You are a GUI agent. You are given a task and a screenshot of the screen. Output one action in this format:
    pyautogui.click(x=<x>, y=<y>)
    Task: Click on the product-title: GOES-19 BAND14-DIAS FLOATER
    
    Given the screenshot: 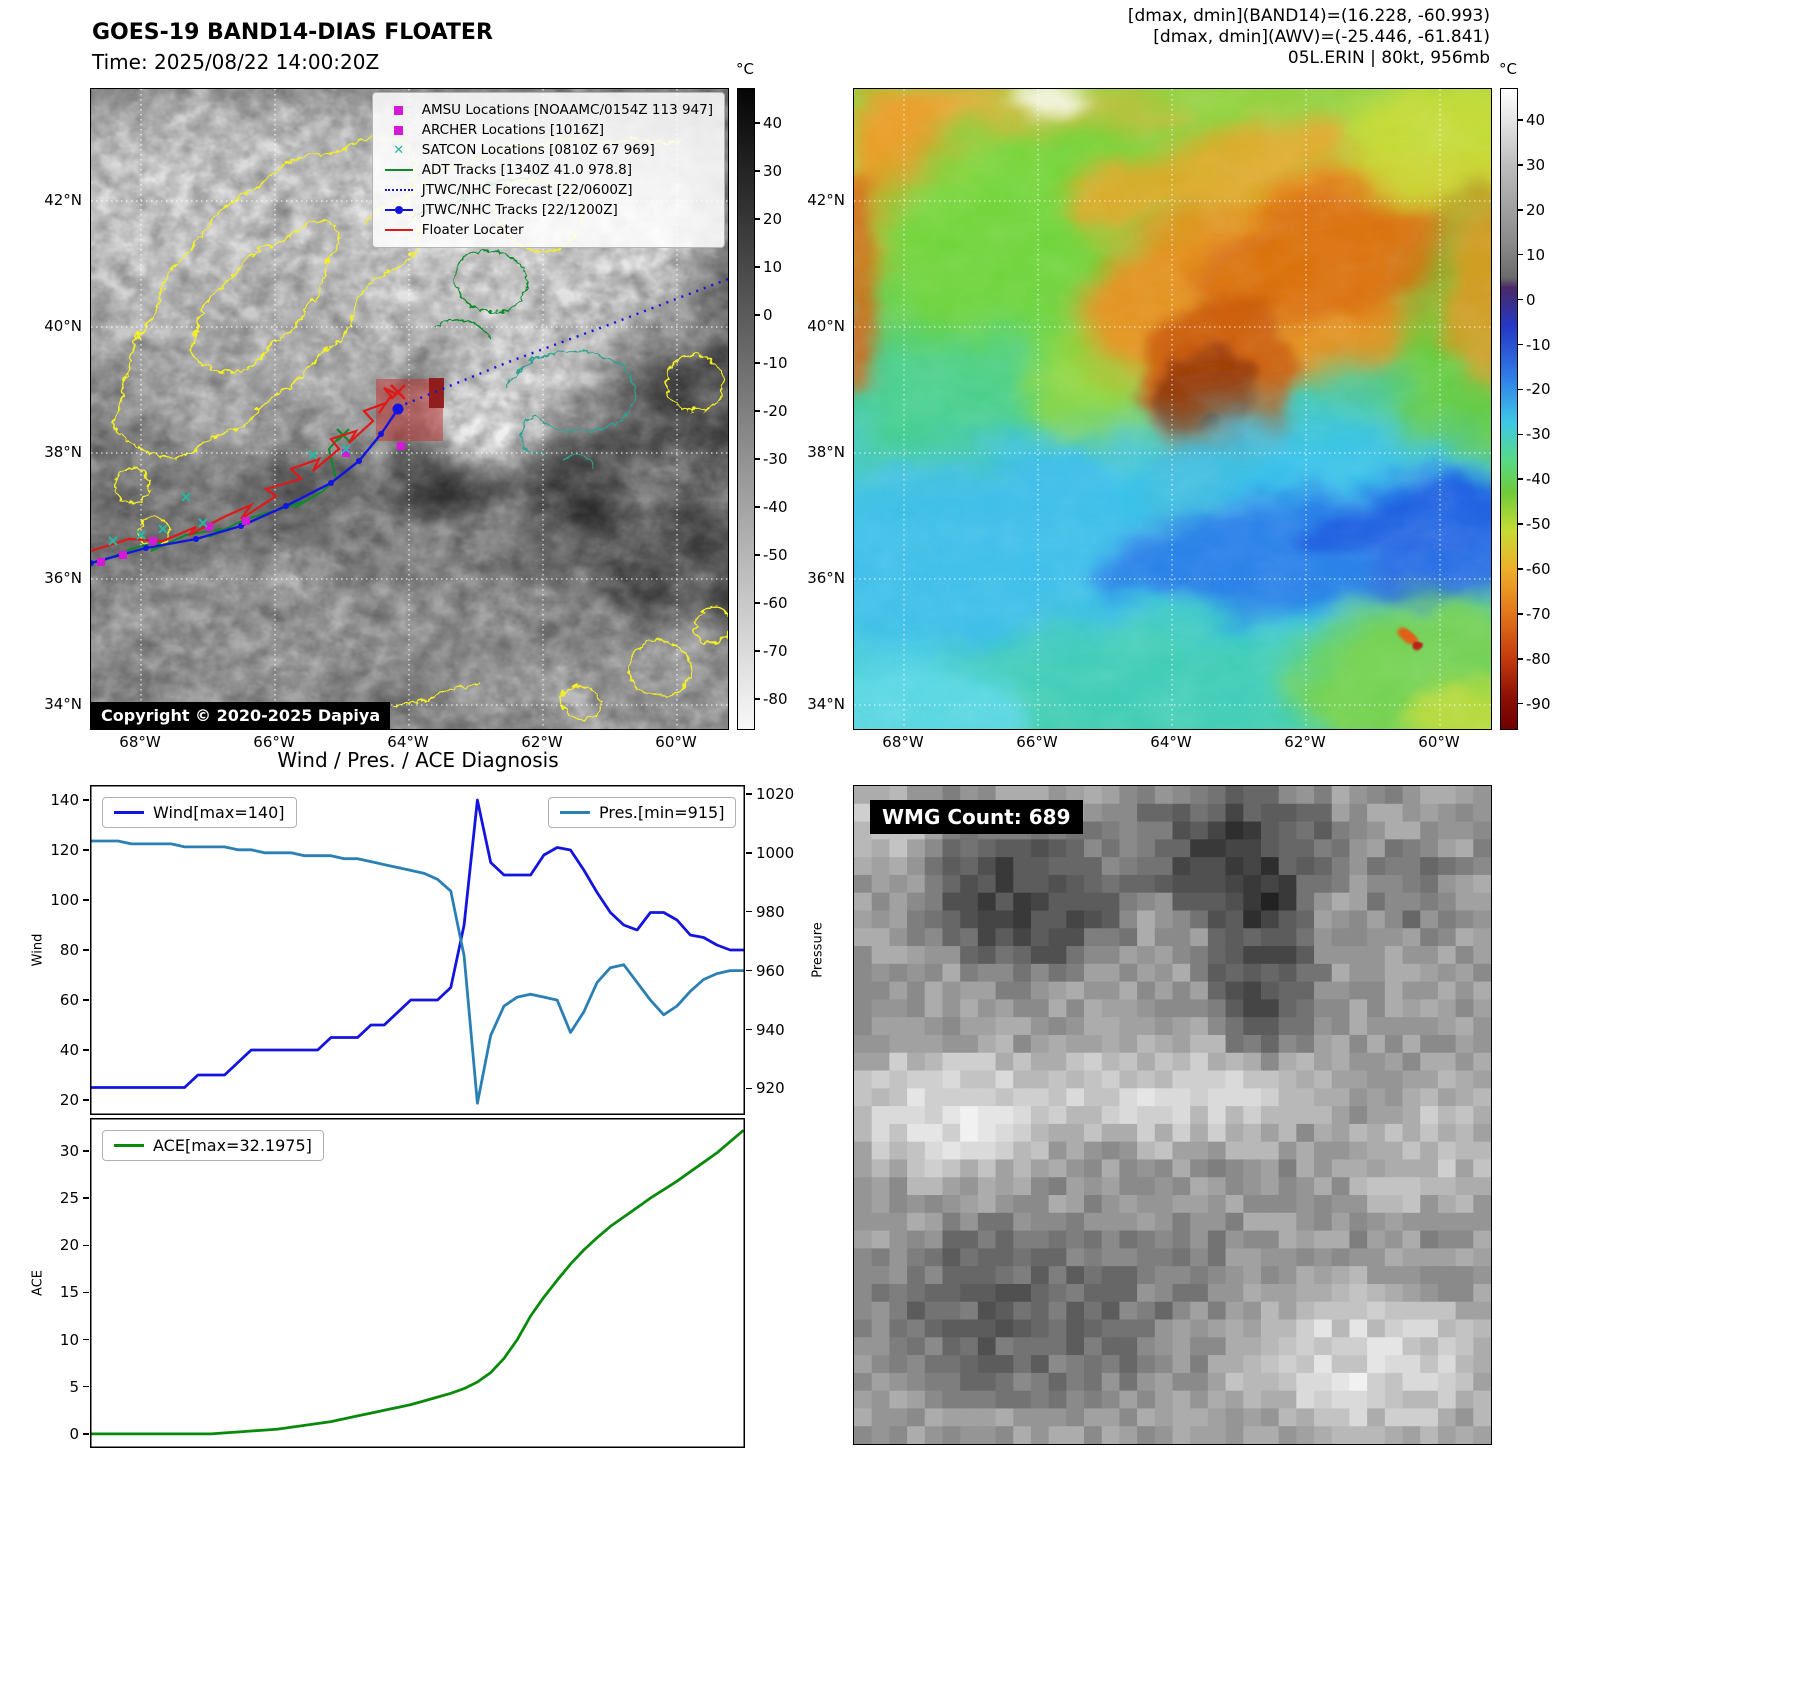 What is the action you would take?
    pyautogui.click(x=292, y=32)
    